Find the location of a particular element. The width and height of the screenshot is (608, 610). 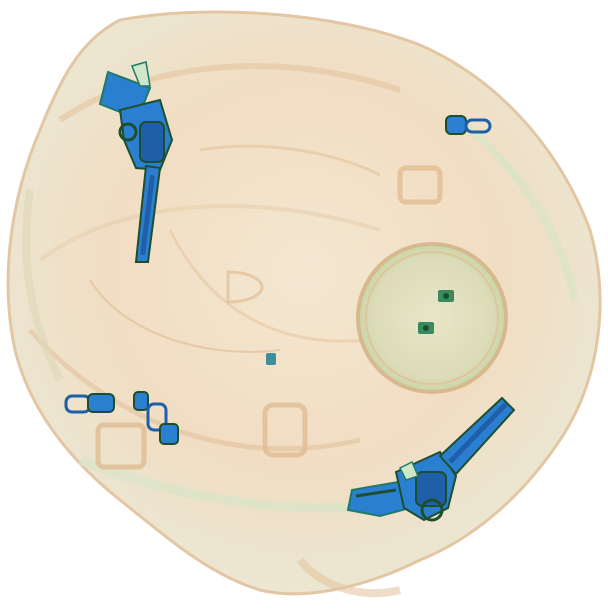

round-container is located at coordinates (432, 318).